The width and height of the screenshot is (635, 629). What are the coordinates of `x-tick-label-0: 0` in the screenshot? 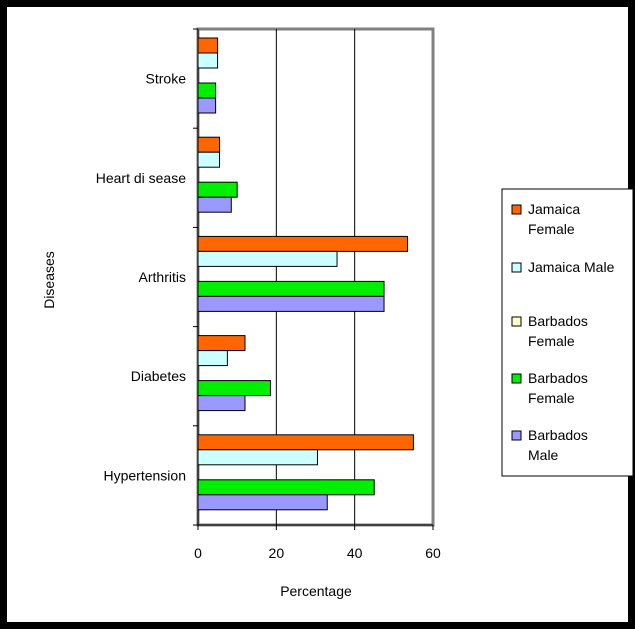 It's located at (198, 553).